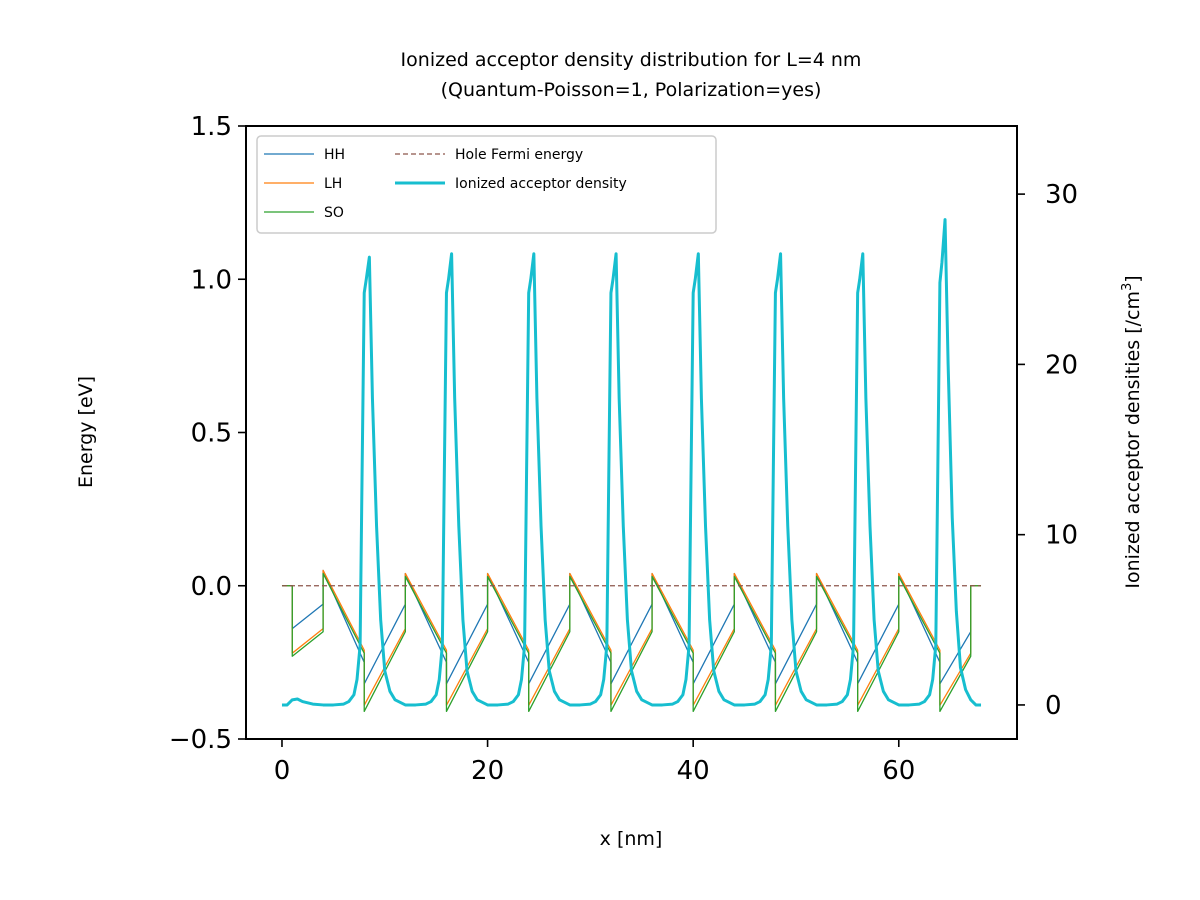 The image size is (1200, 900). Describe the element at coordinates (211, 434) in the screenshot. I see `y-tick-label: 0.5` at that location.